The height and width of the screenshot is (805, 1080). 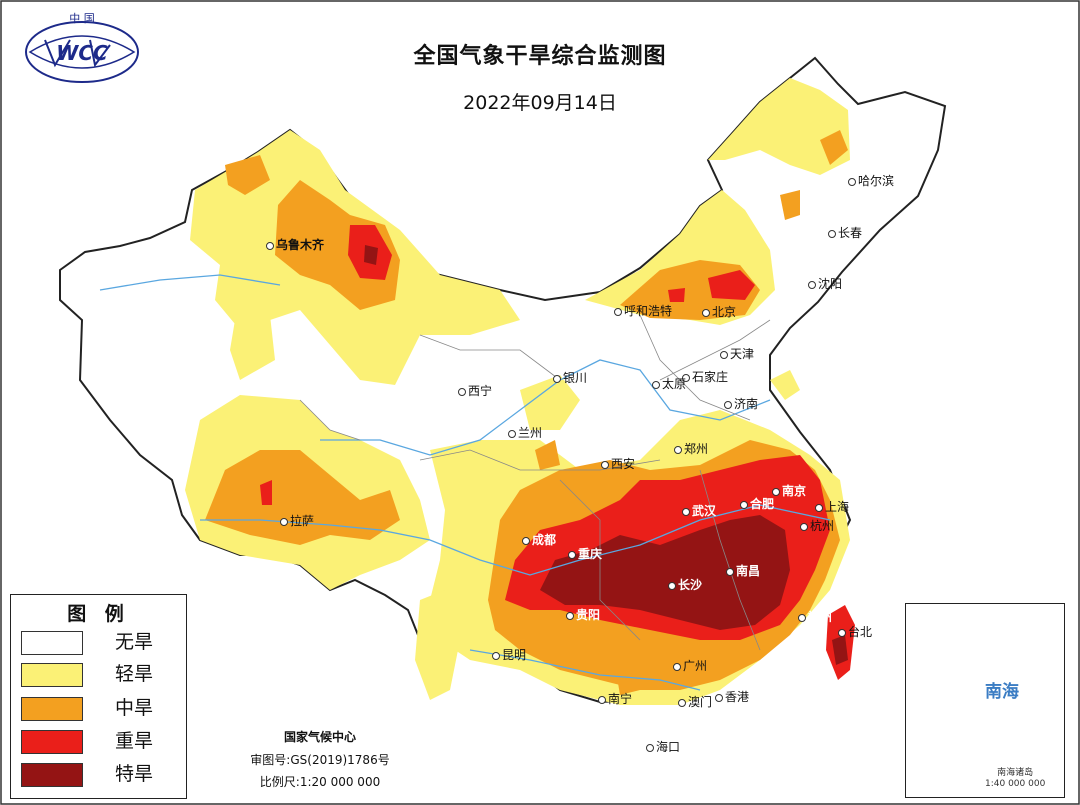 What do you see at coordinates (134, 642) in the screenshot?
I see `legend-label: 无旱` at bounding box center [134, 642].